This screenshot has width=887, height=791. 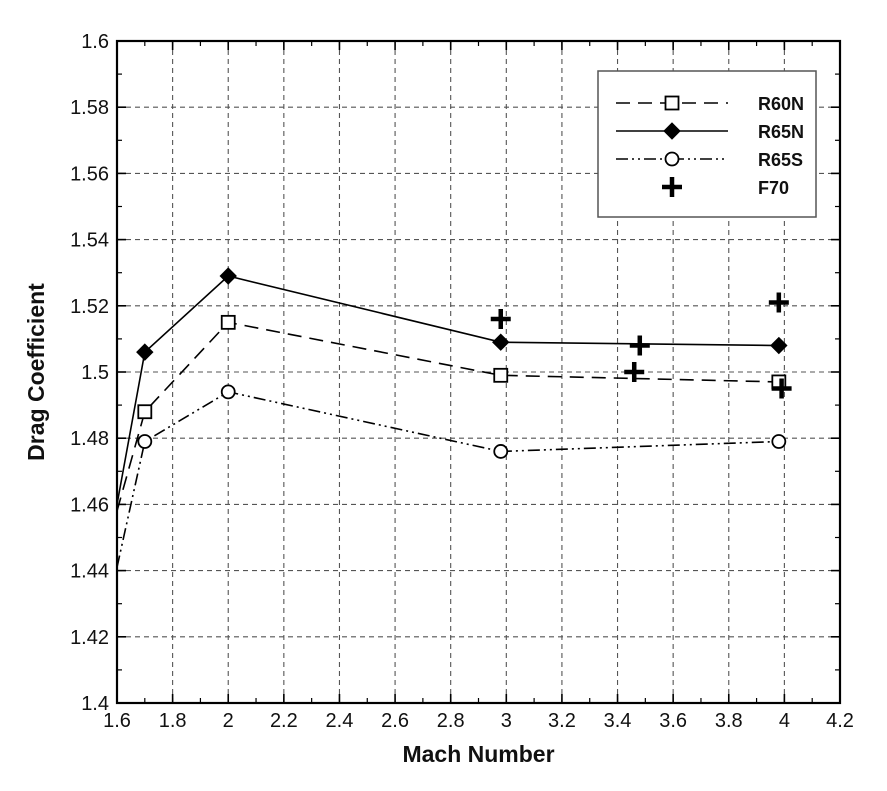 What do you see at coordinates (228, 721) in the screenshot?
I see `tick-label-x: 2` at bounding box center [228, 721].